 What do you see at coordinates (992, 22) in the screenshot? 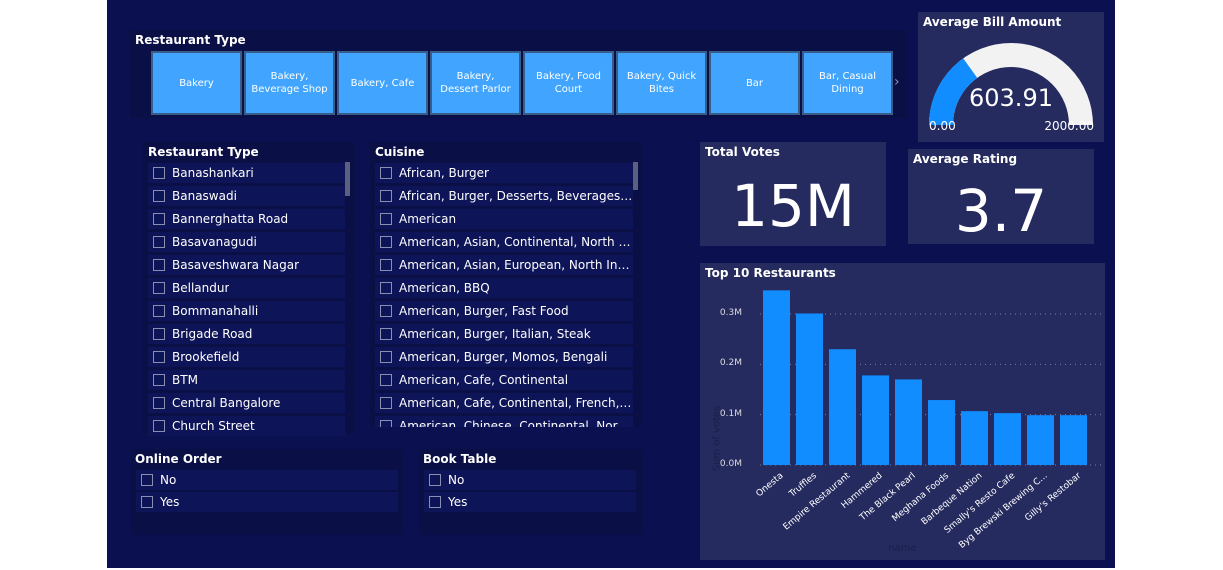
I see `gauge-title: Average Bill Amount` at bounding box center [992, 22].